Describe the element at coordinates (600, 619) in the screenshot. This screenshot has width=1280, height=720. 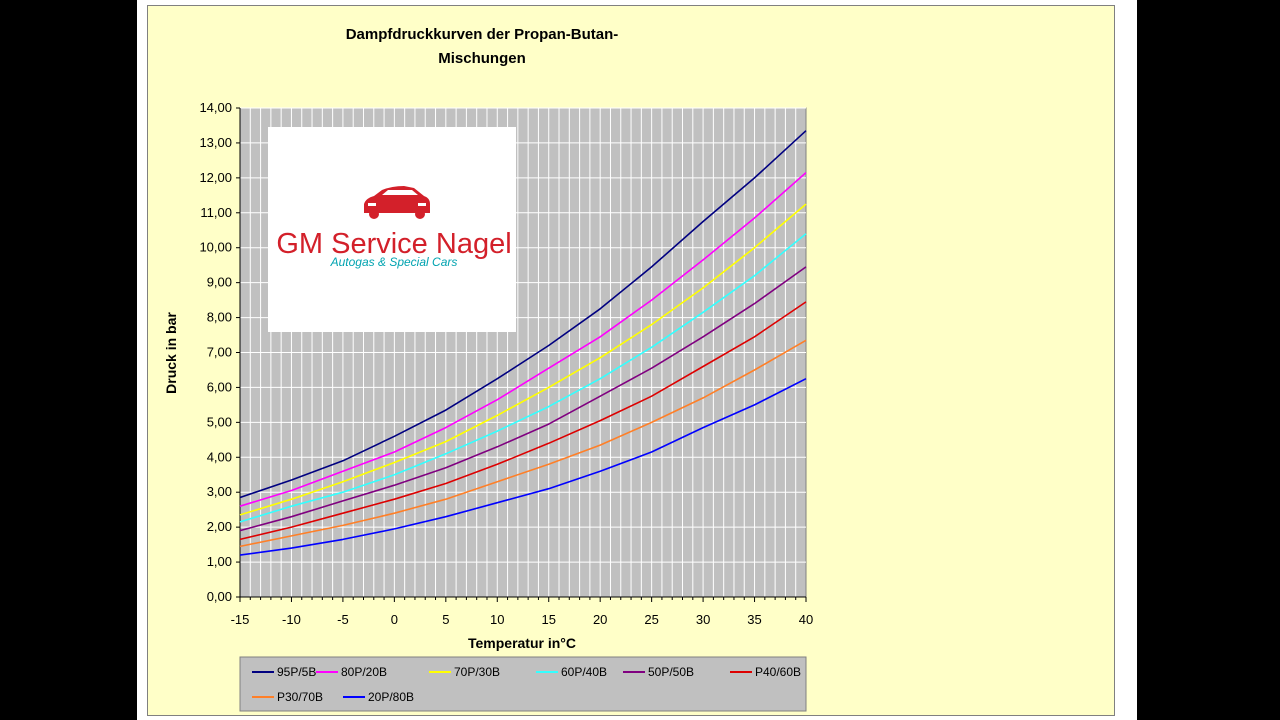
I see `x-tick-label: 20` at that location.